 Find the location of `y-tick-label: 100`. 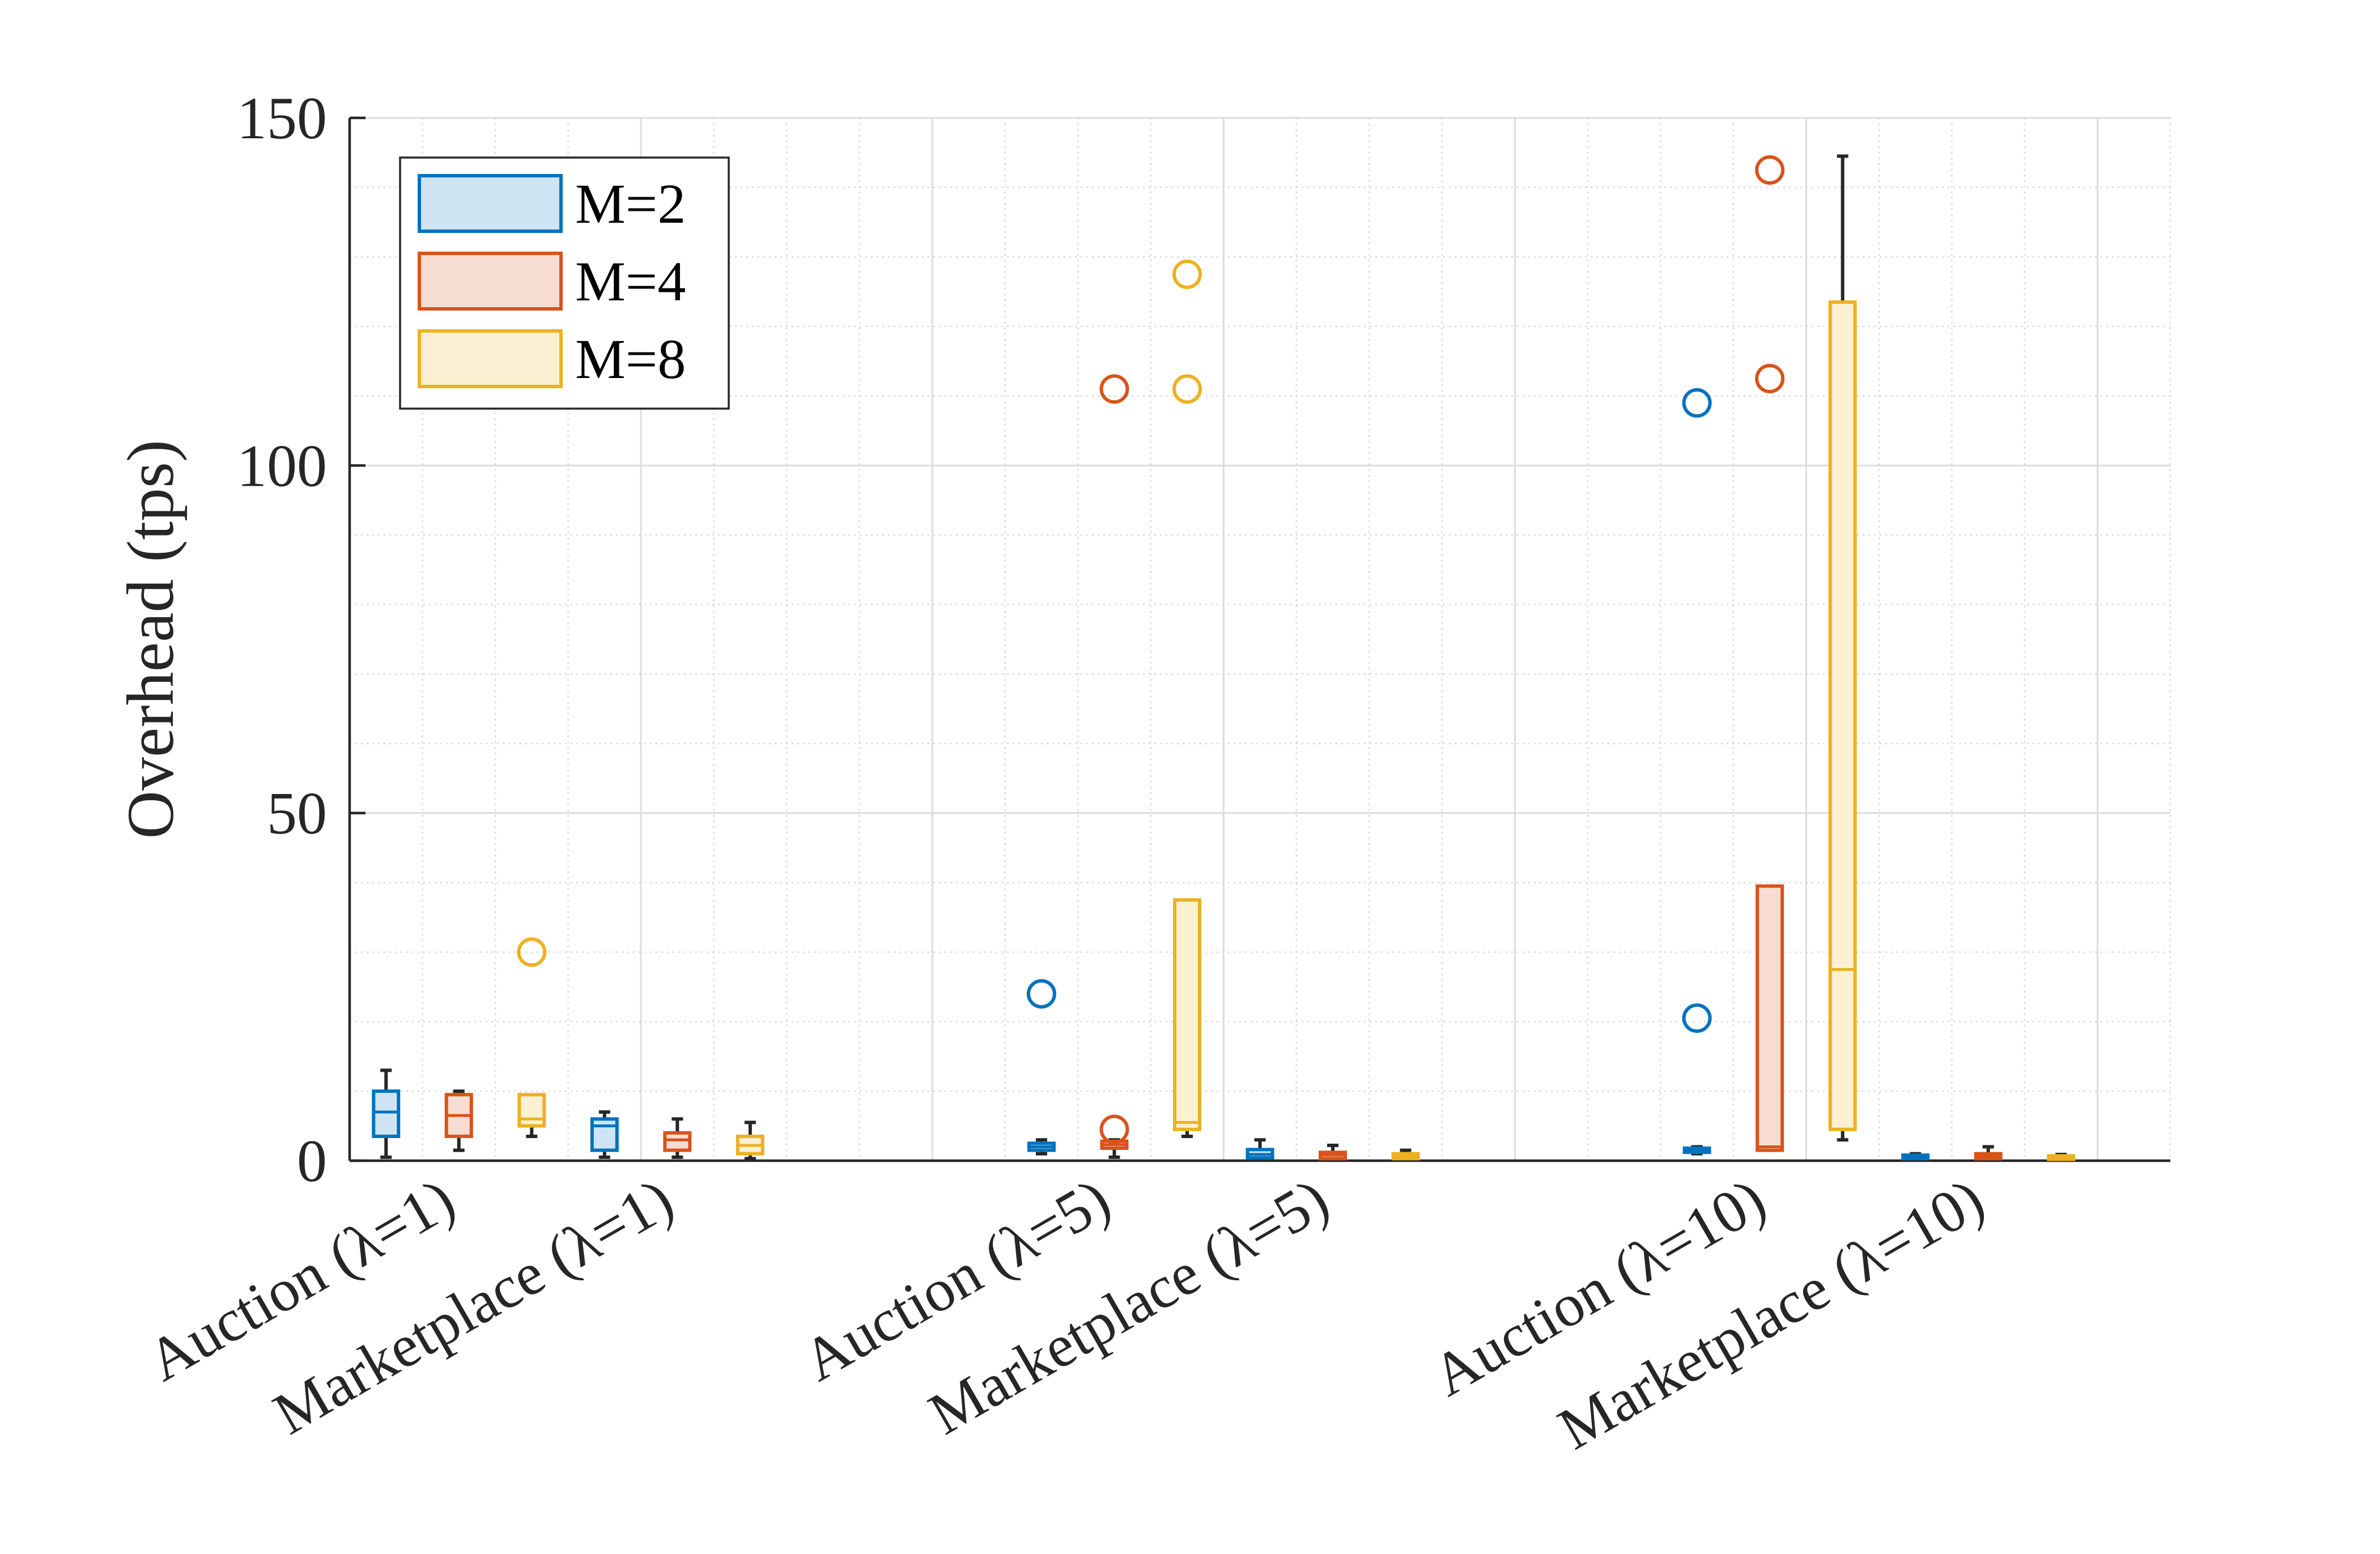

y-tick-label: 100 is located at coordinates (282, 465).